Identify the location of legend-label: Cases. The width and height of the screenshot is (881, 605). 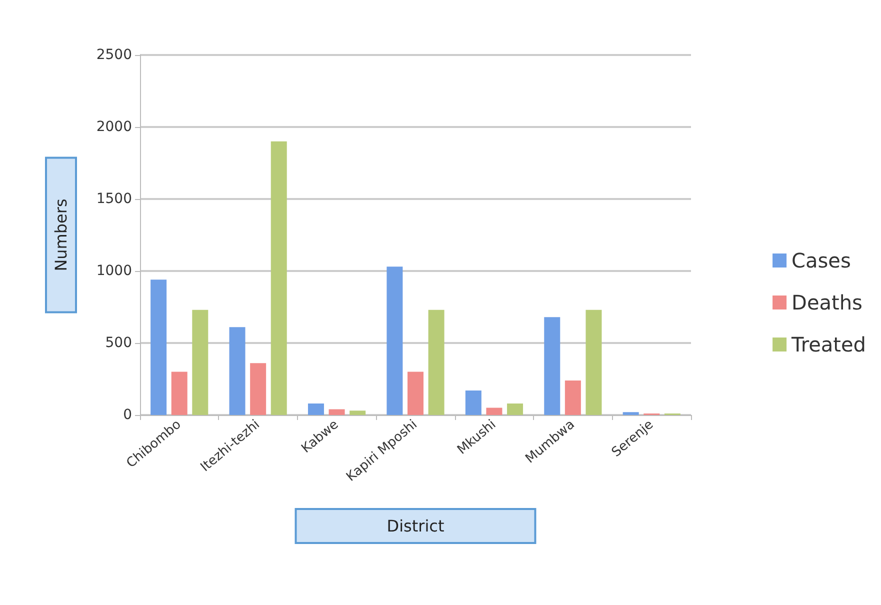
(821, 260).